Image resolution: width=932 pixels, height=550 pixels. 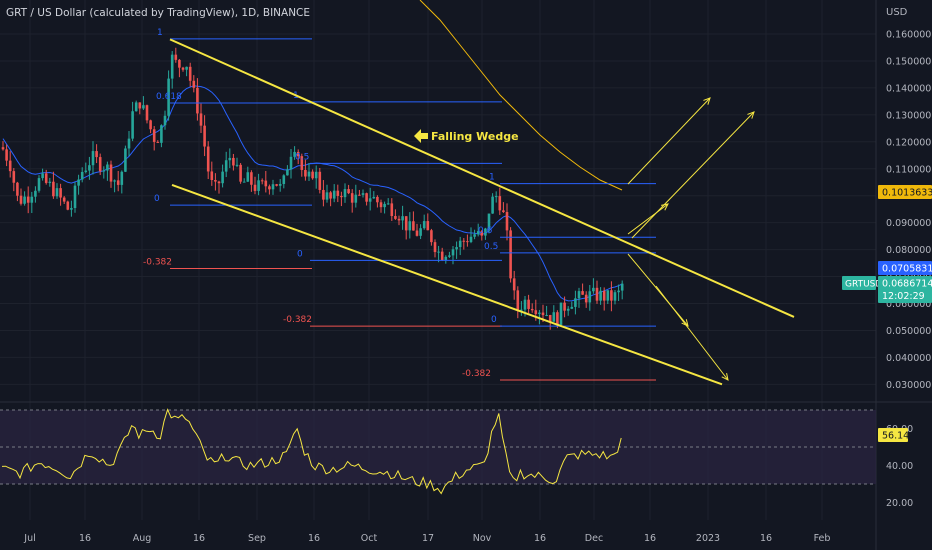 I want to click on time-tick-label: Oct, so click(x=369, y=538).